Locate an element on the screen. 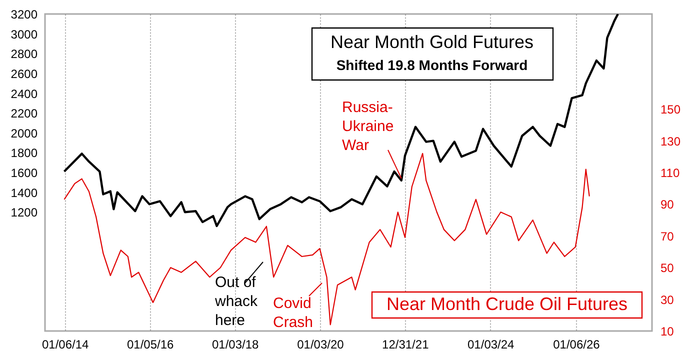 The width and height of the screenshot is (698, 364). y-tick-label: 1800 is located at coordinates (24, 153).